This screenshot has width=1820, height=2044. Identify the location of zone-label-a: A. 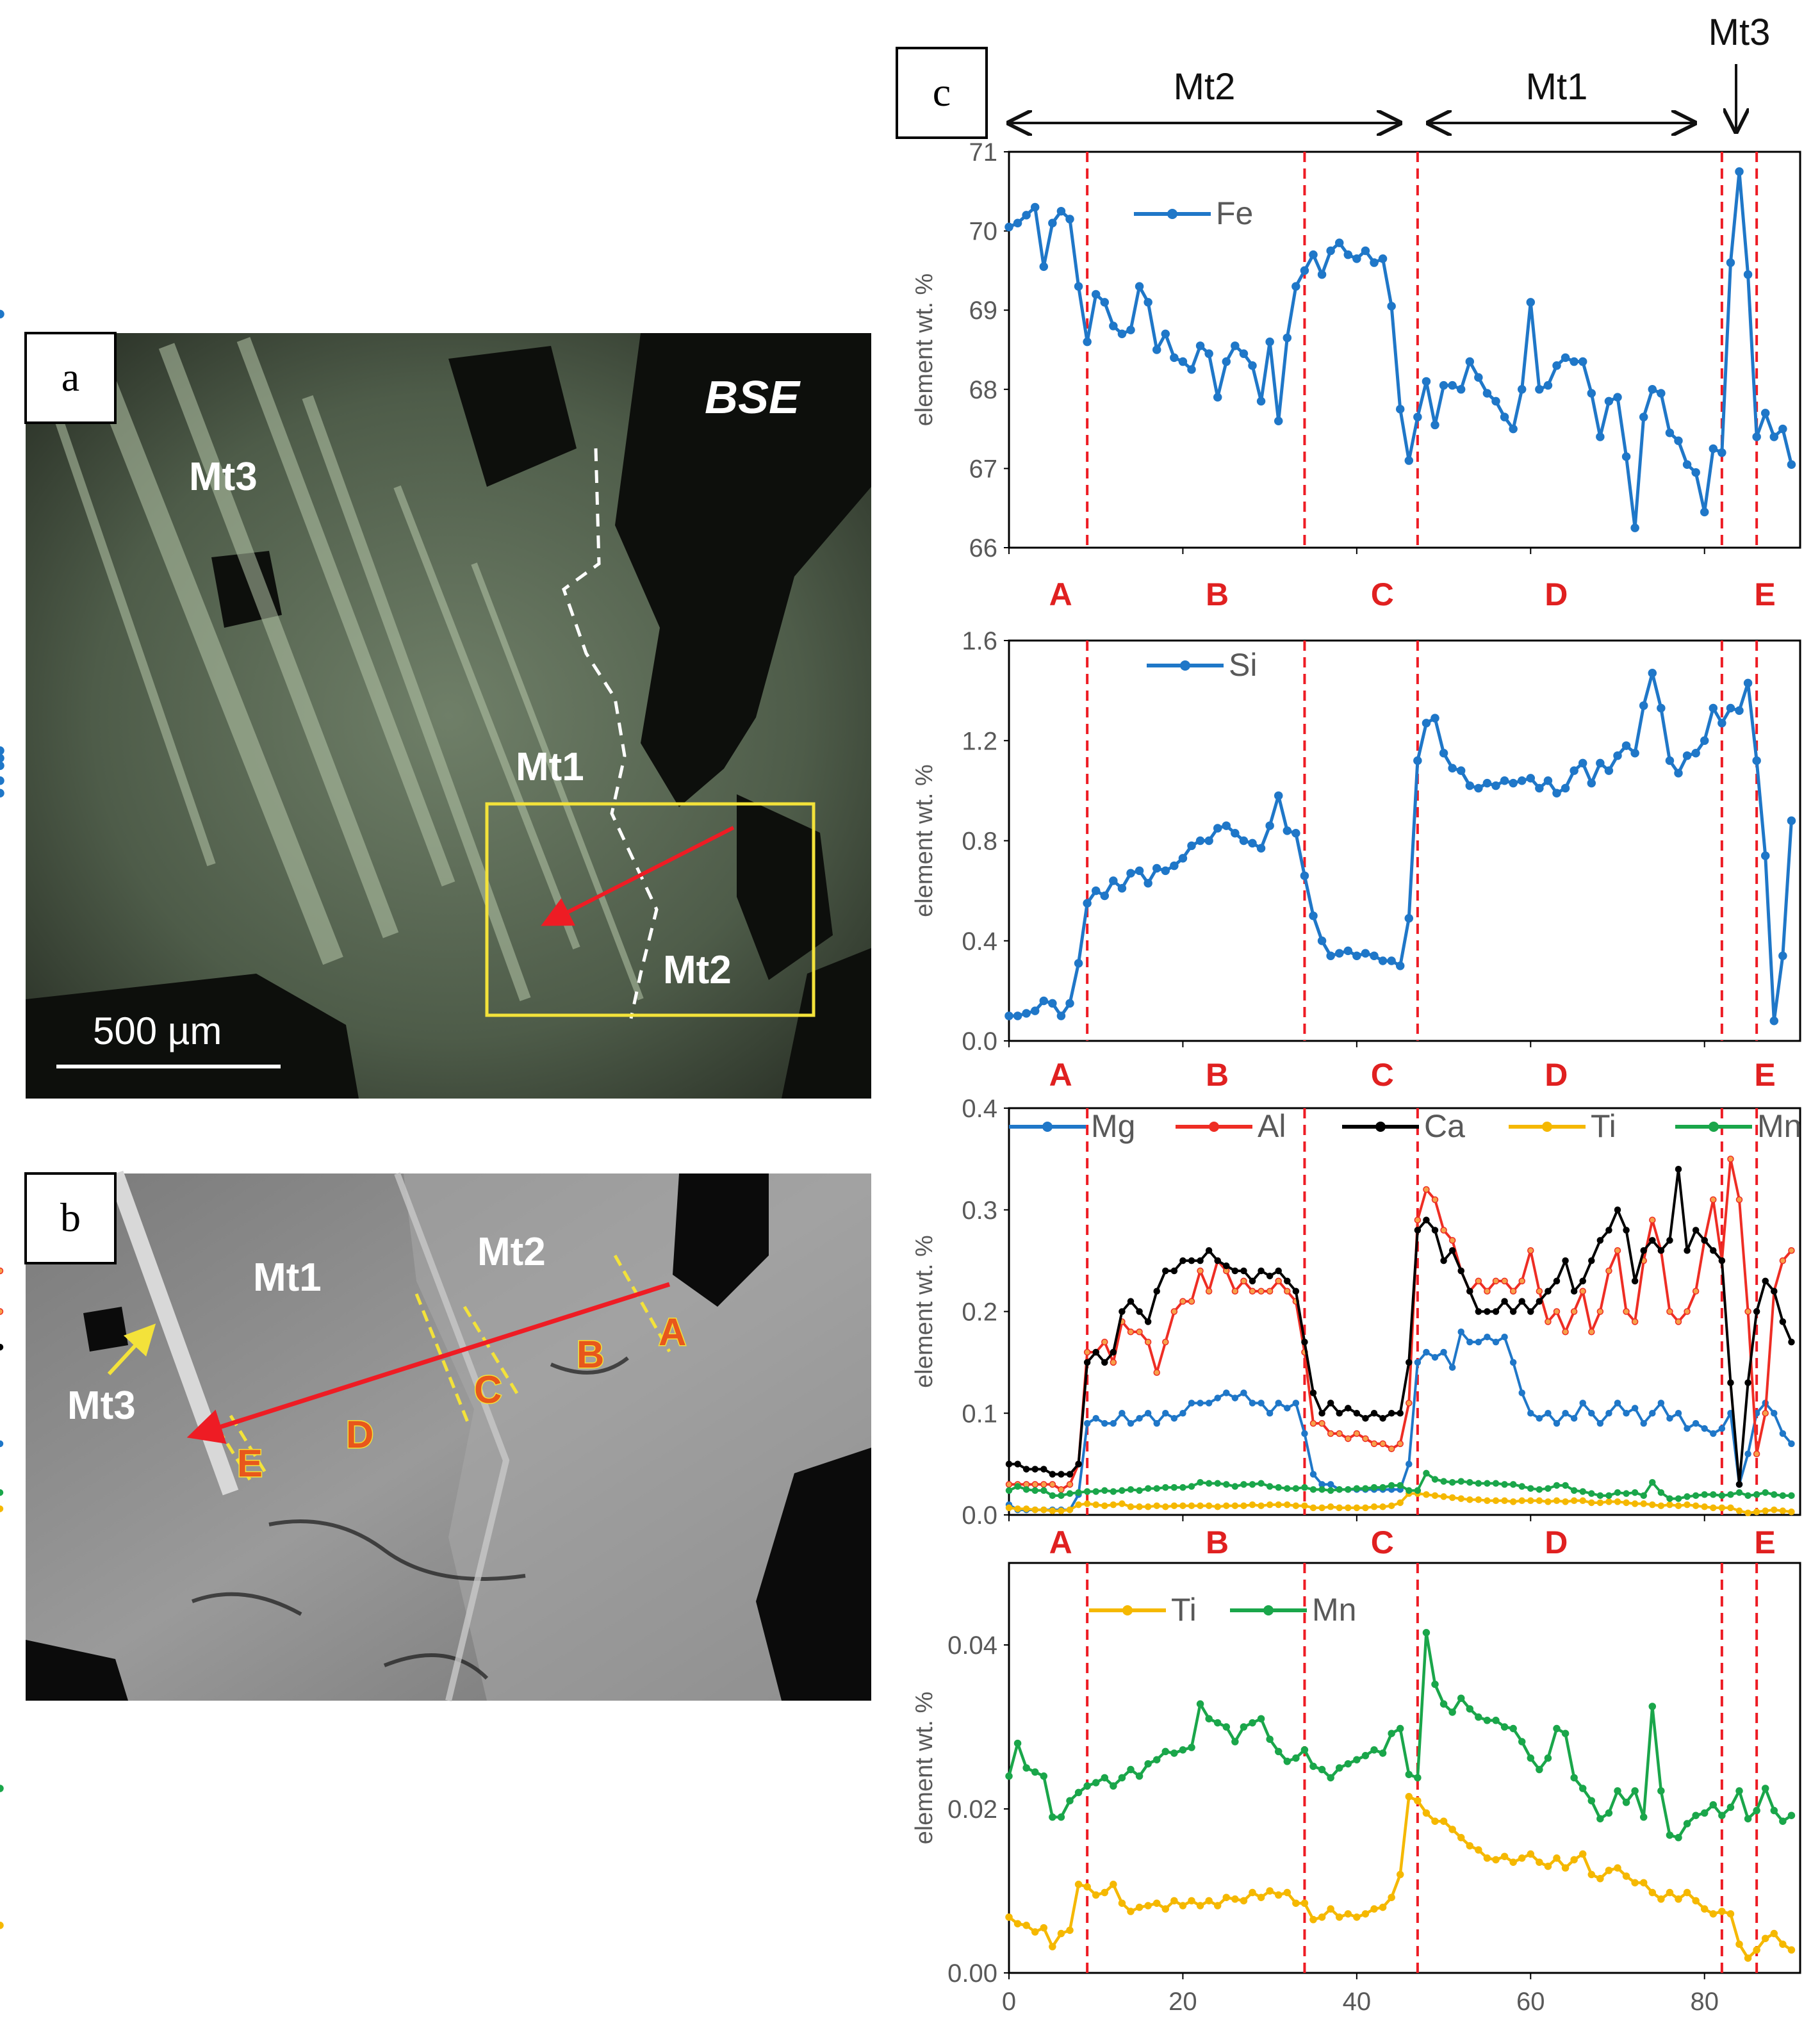
(1060, 1075).